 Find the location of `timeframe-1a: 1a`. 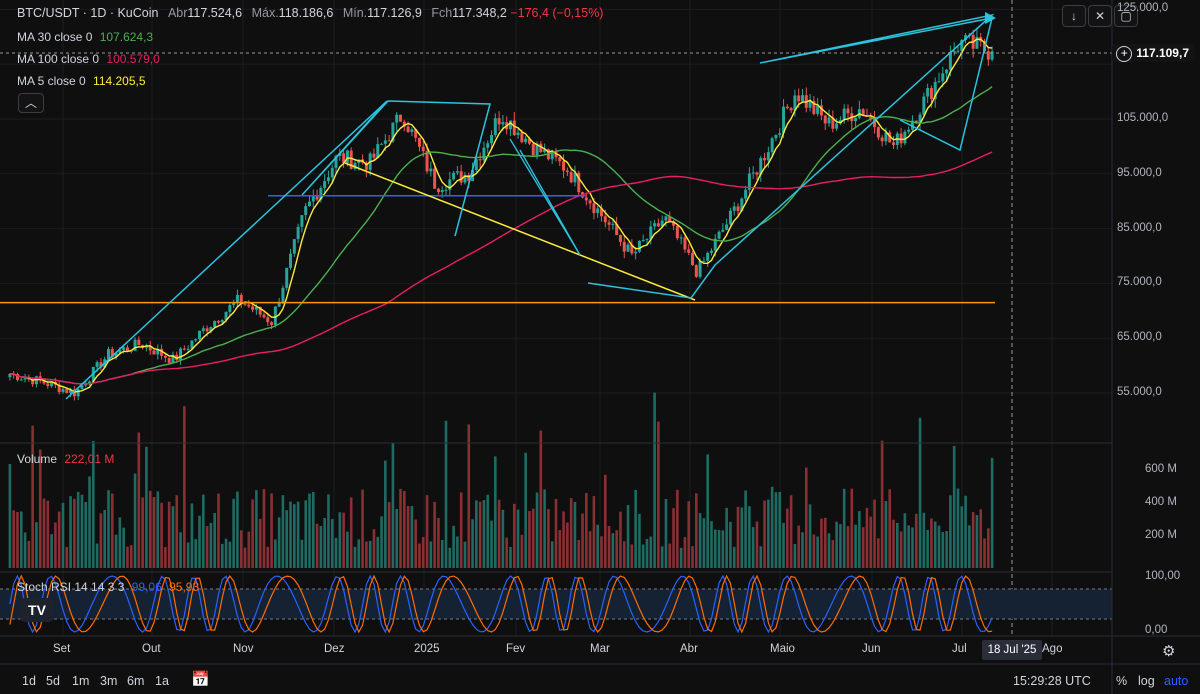

timeframe-1a: 1a is located at coordinates (162, 681).